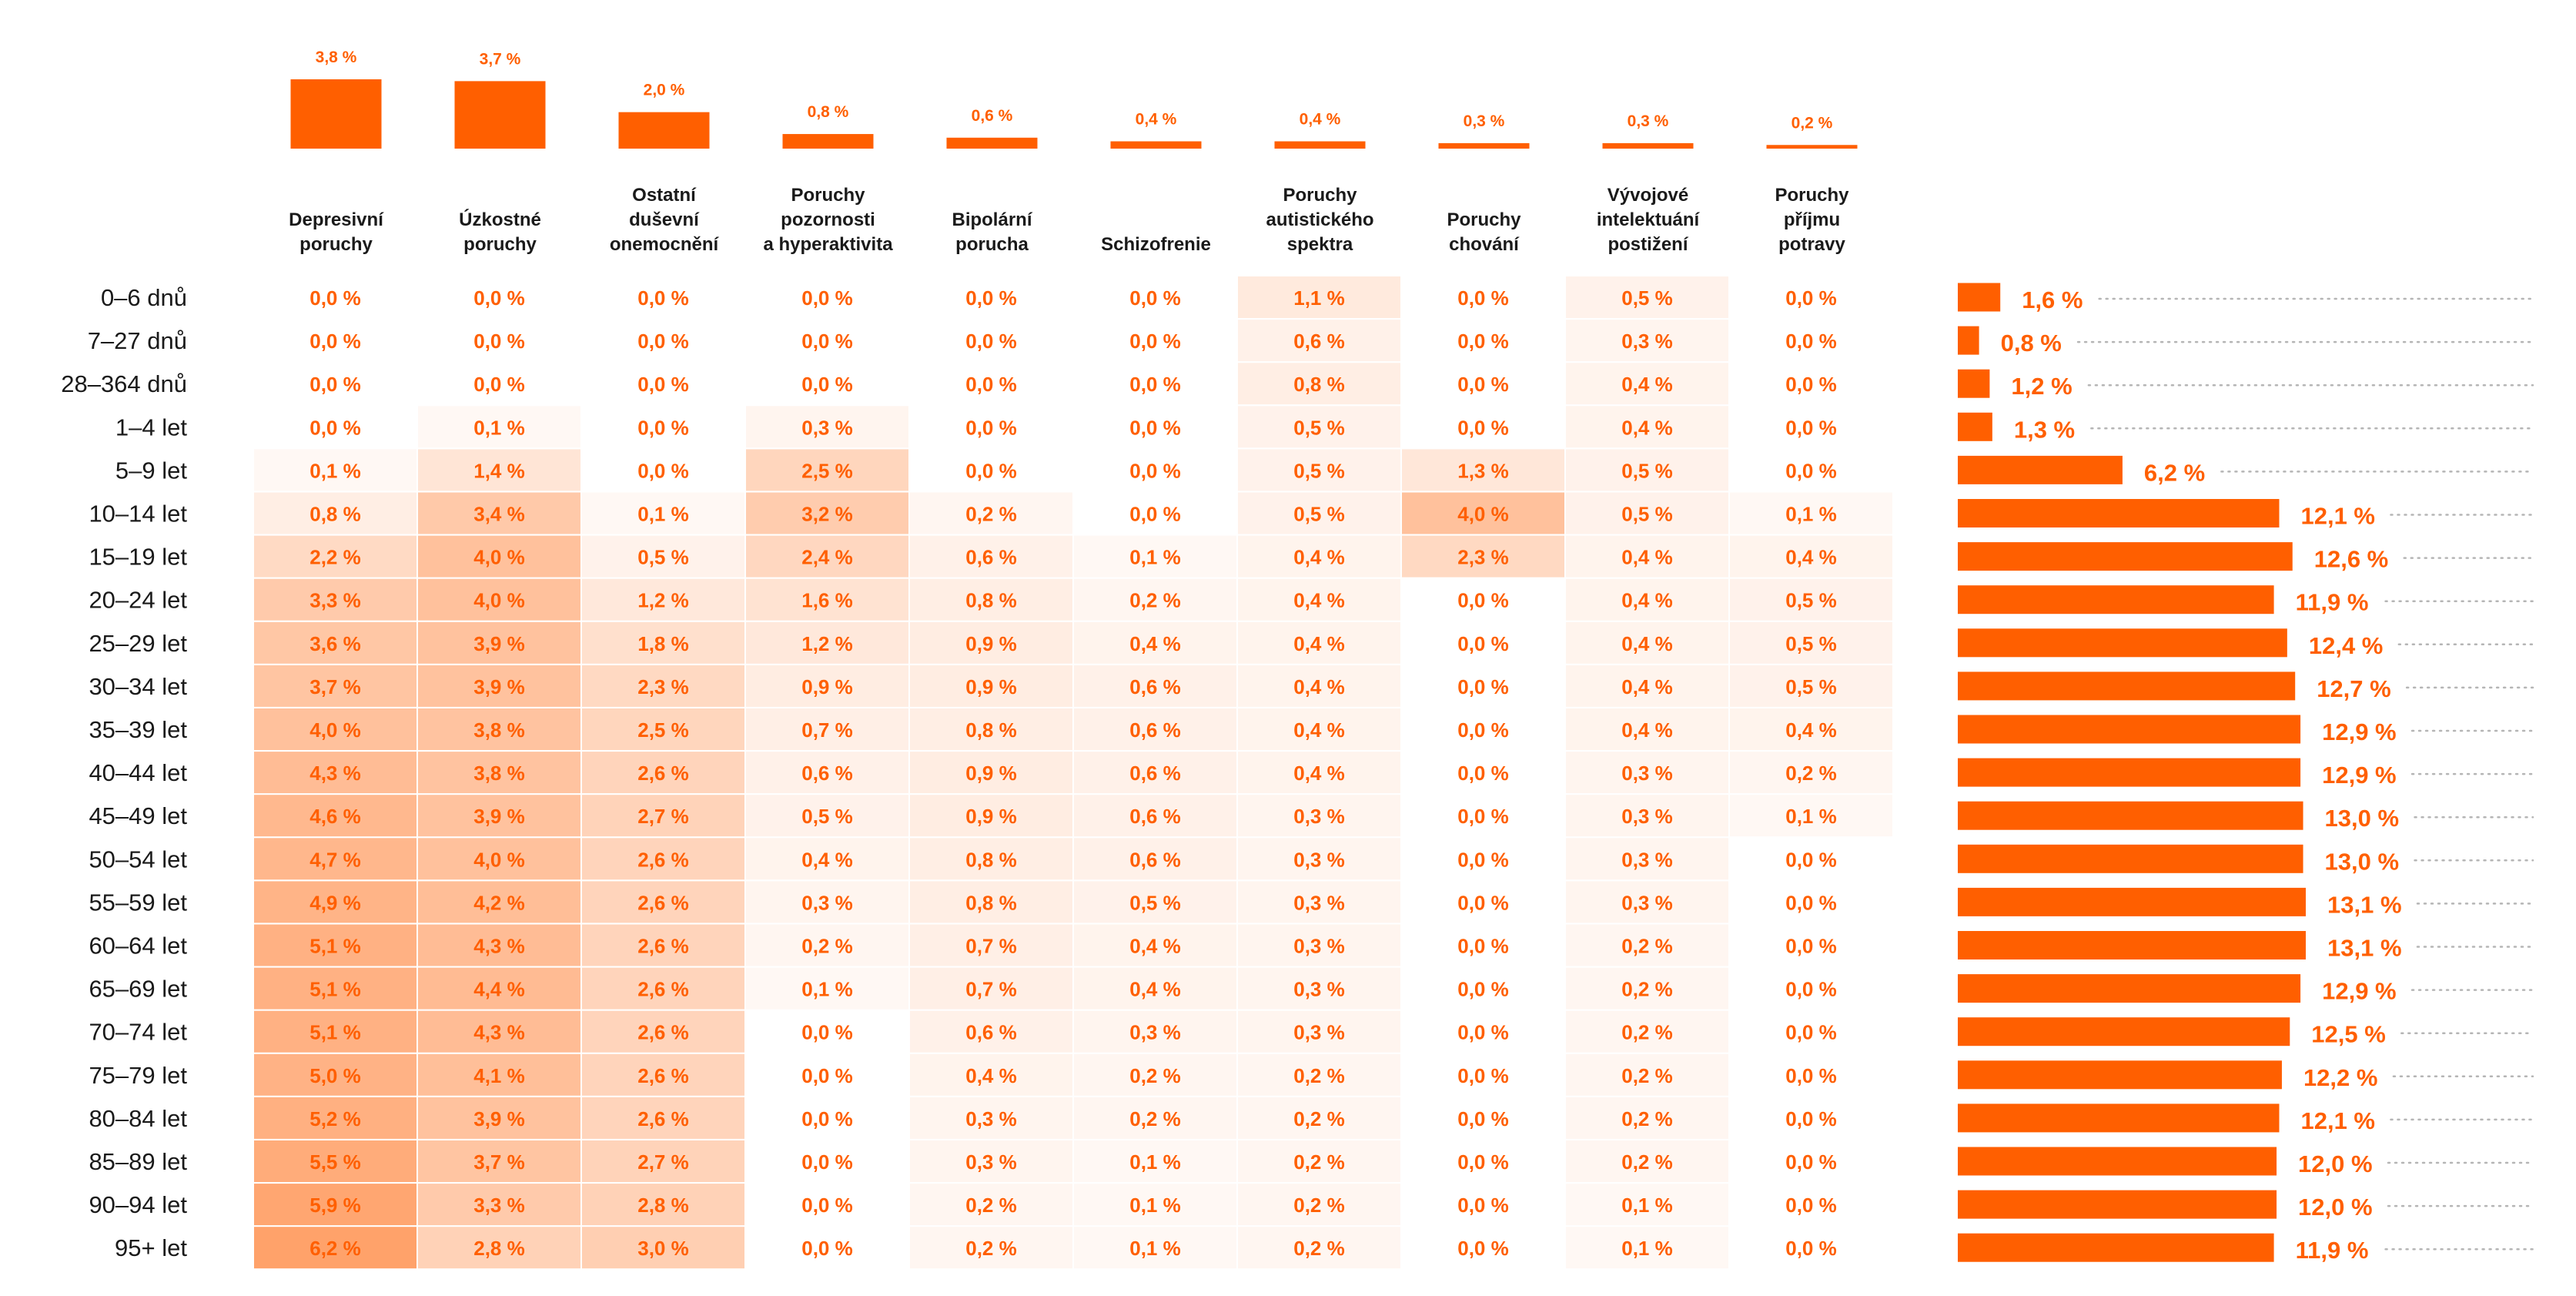 The height and width of the screenshot is (1296, 2576). What do you see at coordinates (2045, 430) in the screenshot?
I see `total-bar-label: 1,3 %` at bounding box center [2045, 430].